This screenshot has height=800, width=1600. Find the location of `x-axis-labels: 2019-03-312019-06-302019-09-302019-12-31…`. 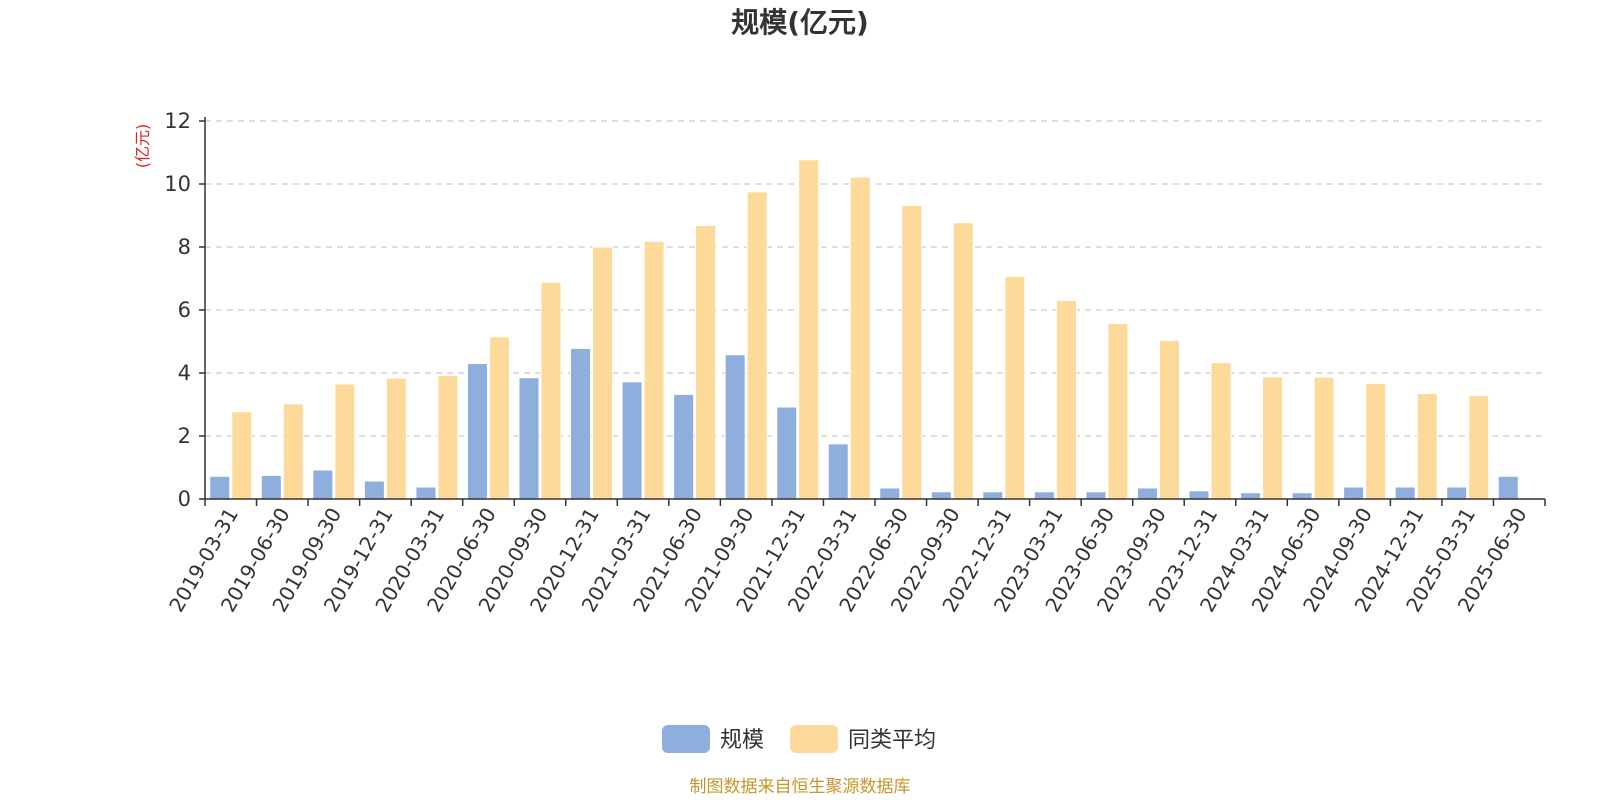

x-axis-labels: 2019-03-312019-06-302019-09-302019-12-31… is located at coordinates (847, 560).